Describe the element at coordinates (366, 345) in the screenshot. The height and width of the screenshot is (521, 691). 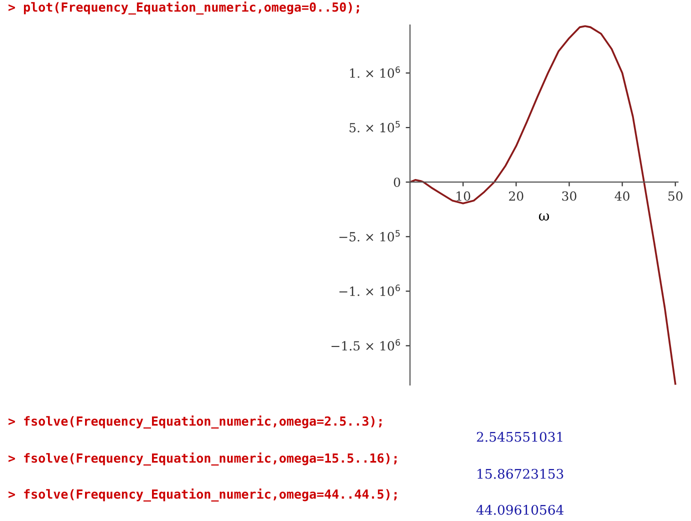
I see `y-tick-label: −1.5 × 10$^{6}$` at that location.